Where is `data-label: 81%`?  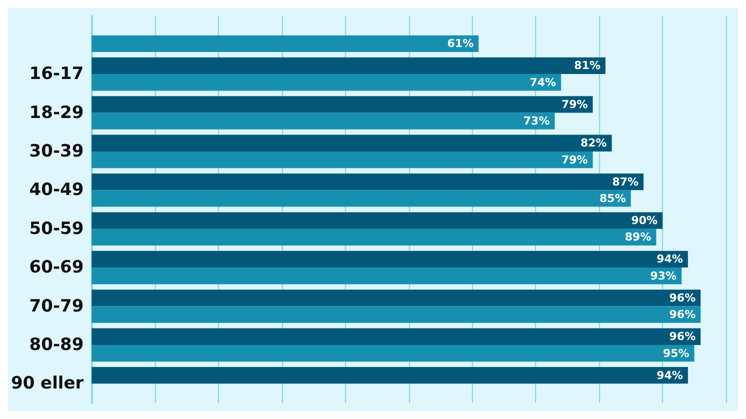 data-label: 81% is located at coordinates (587, 65).